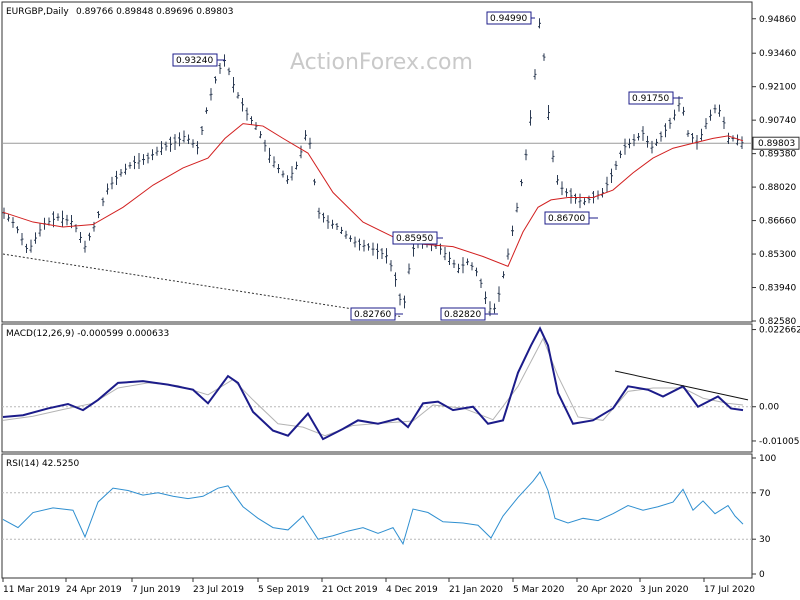 The width and height of the screenshot is (800, 600). I want to click on date-tick-label: 4 Dec 2019, so click(412, 590).